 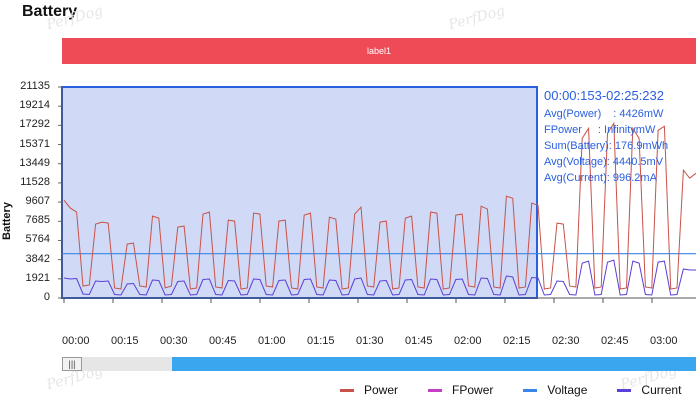 I want to click on x-tick-label: 02:30, so click(x=566, y=341).